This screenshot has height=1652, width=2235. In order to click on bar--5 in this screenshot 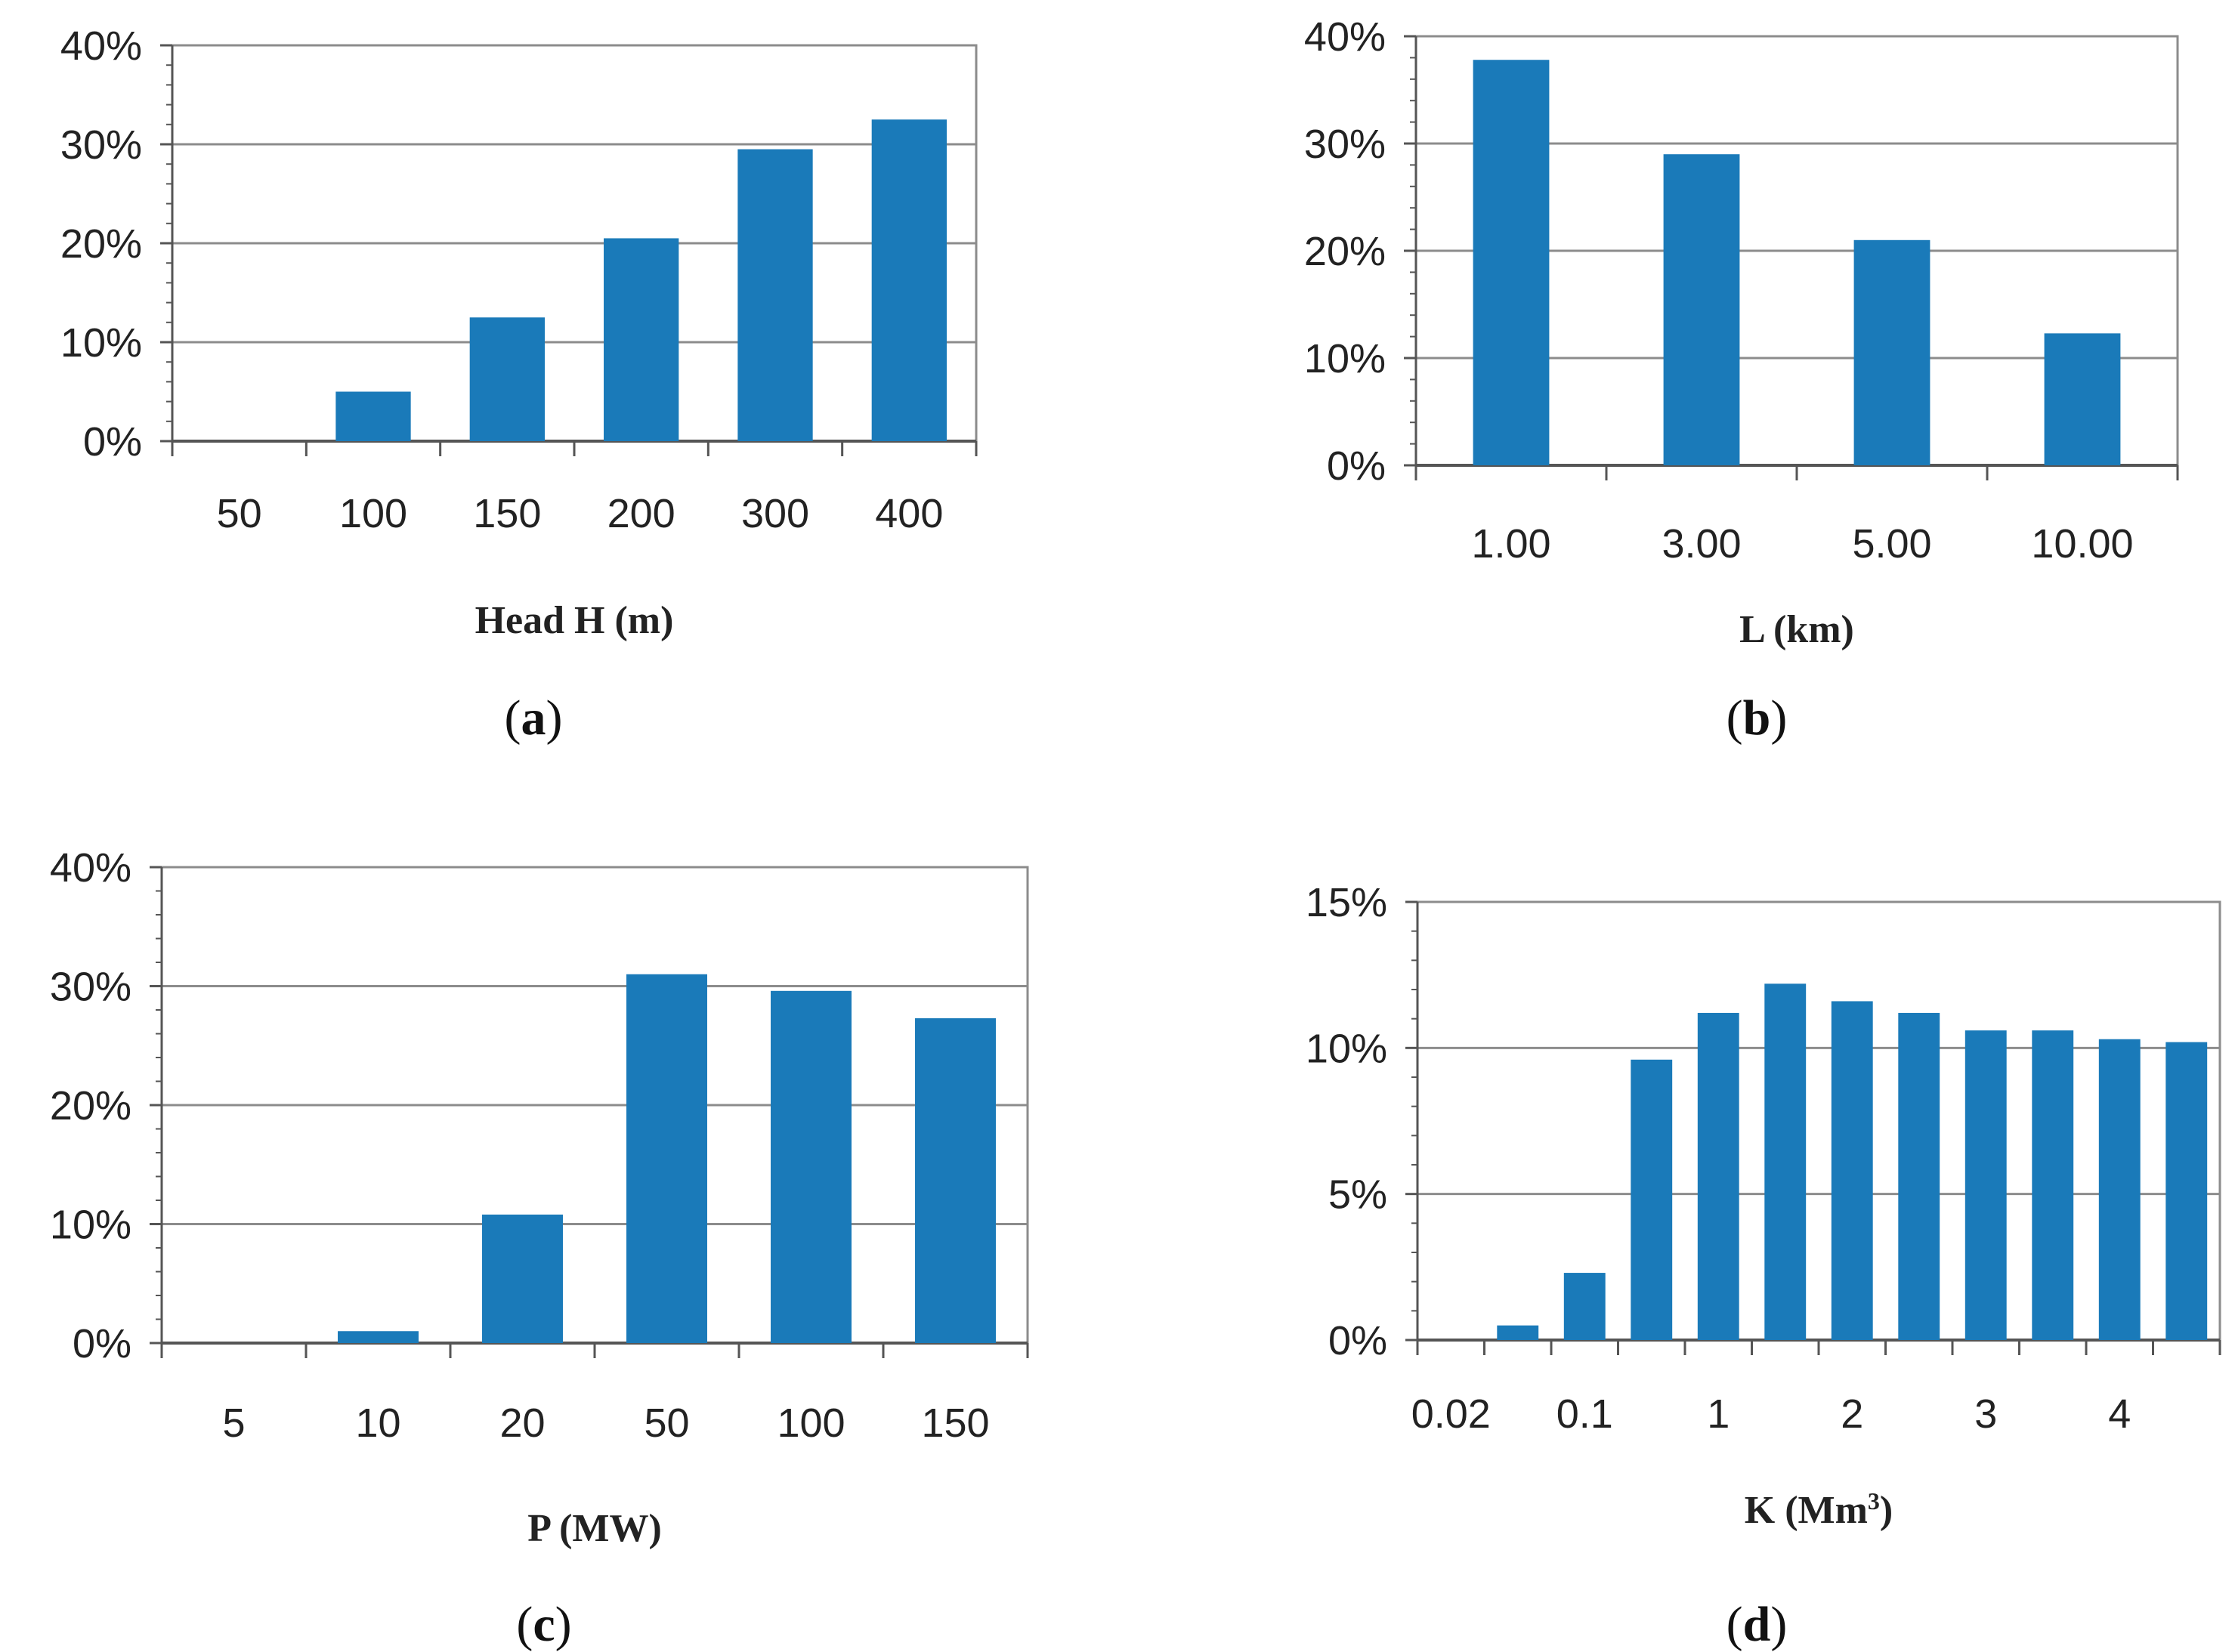, I will do `click(1785, 1161)`.